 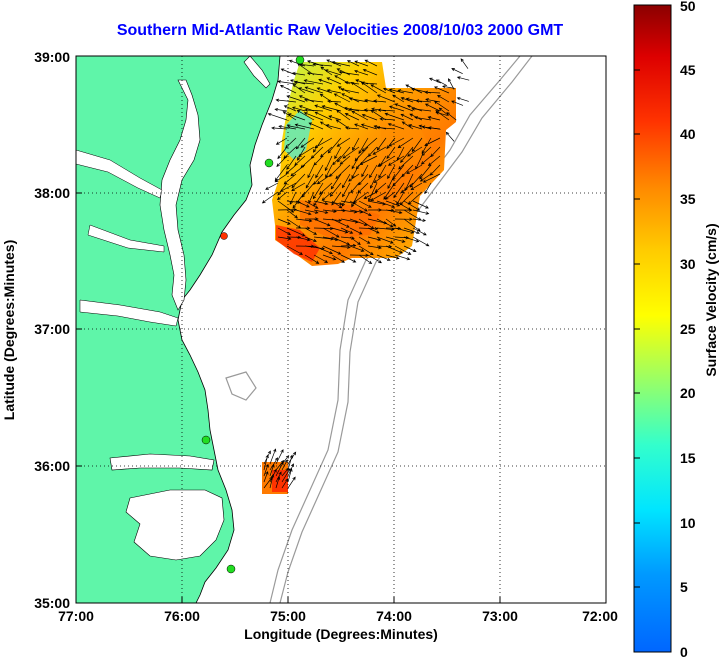 I want to click on y-tick-label: 38:00, so click(x=52, y=193).